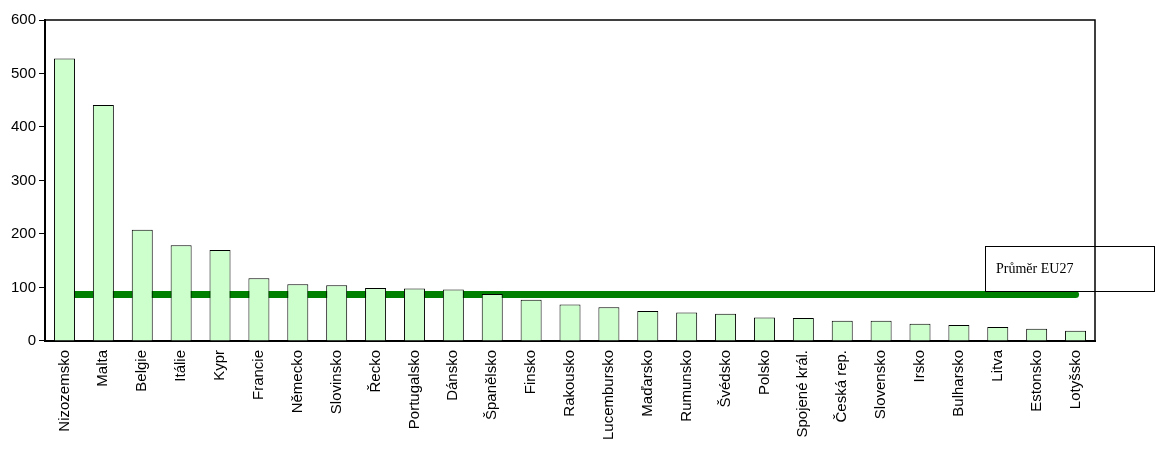 The image size is (1163, 451). What do you see at coordinates (335, 382) in the screenshot?
I see `x-tick-label: Slovinsko` at bounding box center [335, 382].